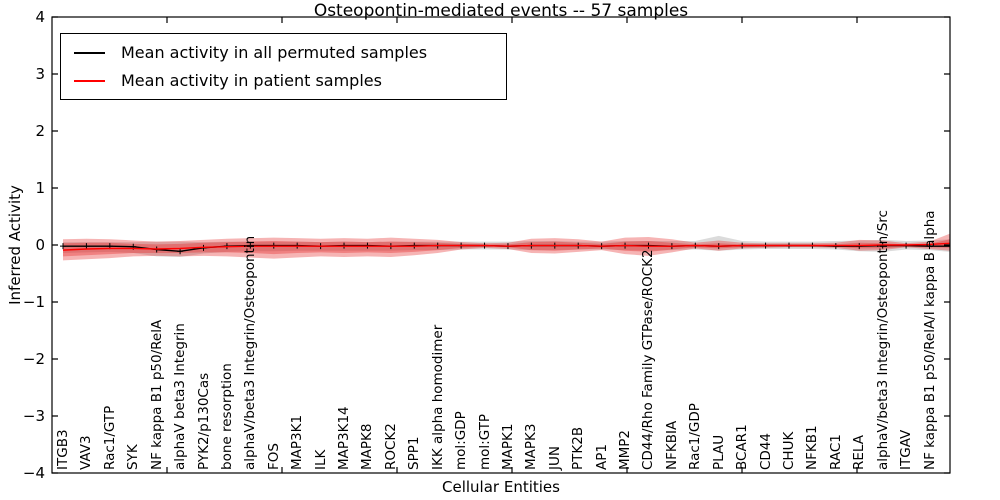 The image size is (1000, 500). What do you see at coordinates (273, 456) in the screenshot?
I see `x-category-label: FOS` at bounding box center [273, 456].